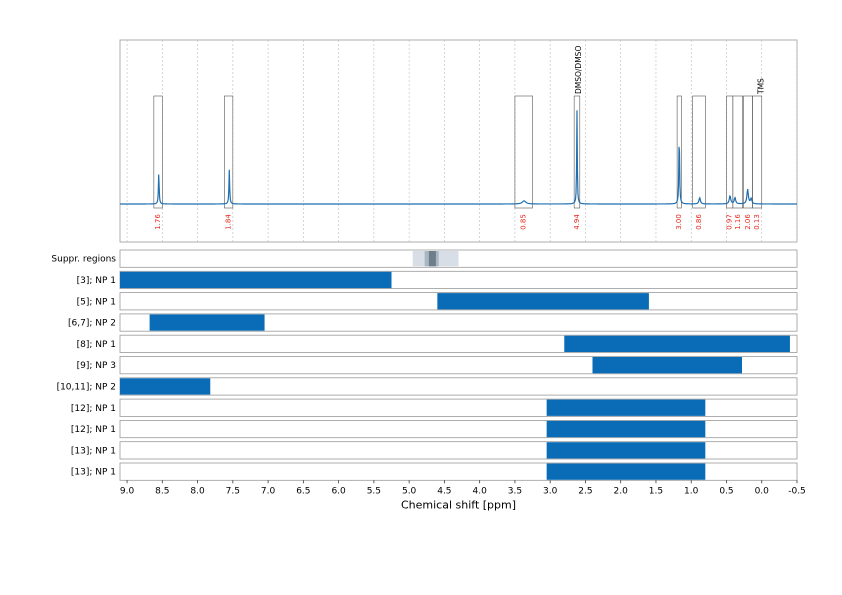 The image size is (842, 595). Describe the element at coordinates (268, 491) in the screenshot. I see `x-tick-label: 7.0` at that location.